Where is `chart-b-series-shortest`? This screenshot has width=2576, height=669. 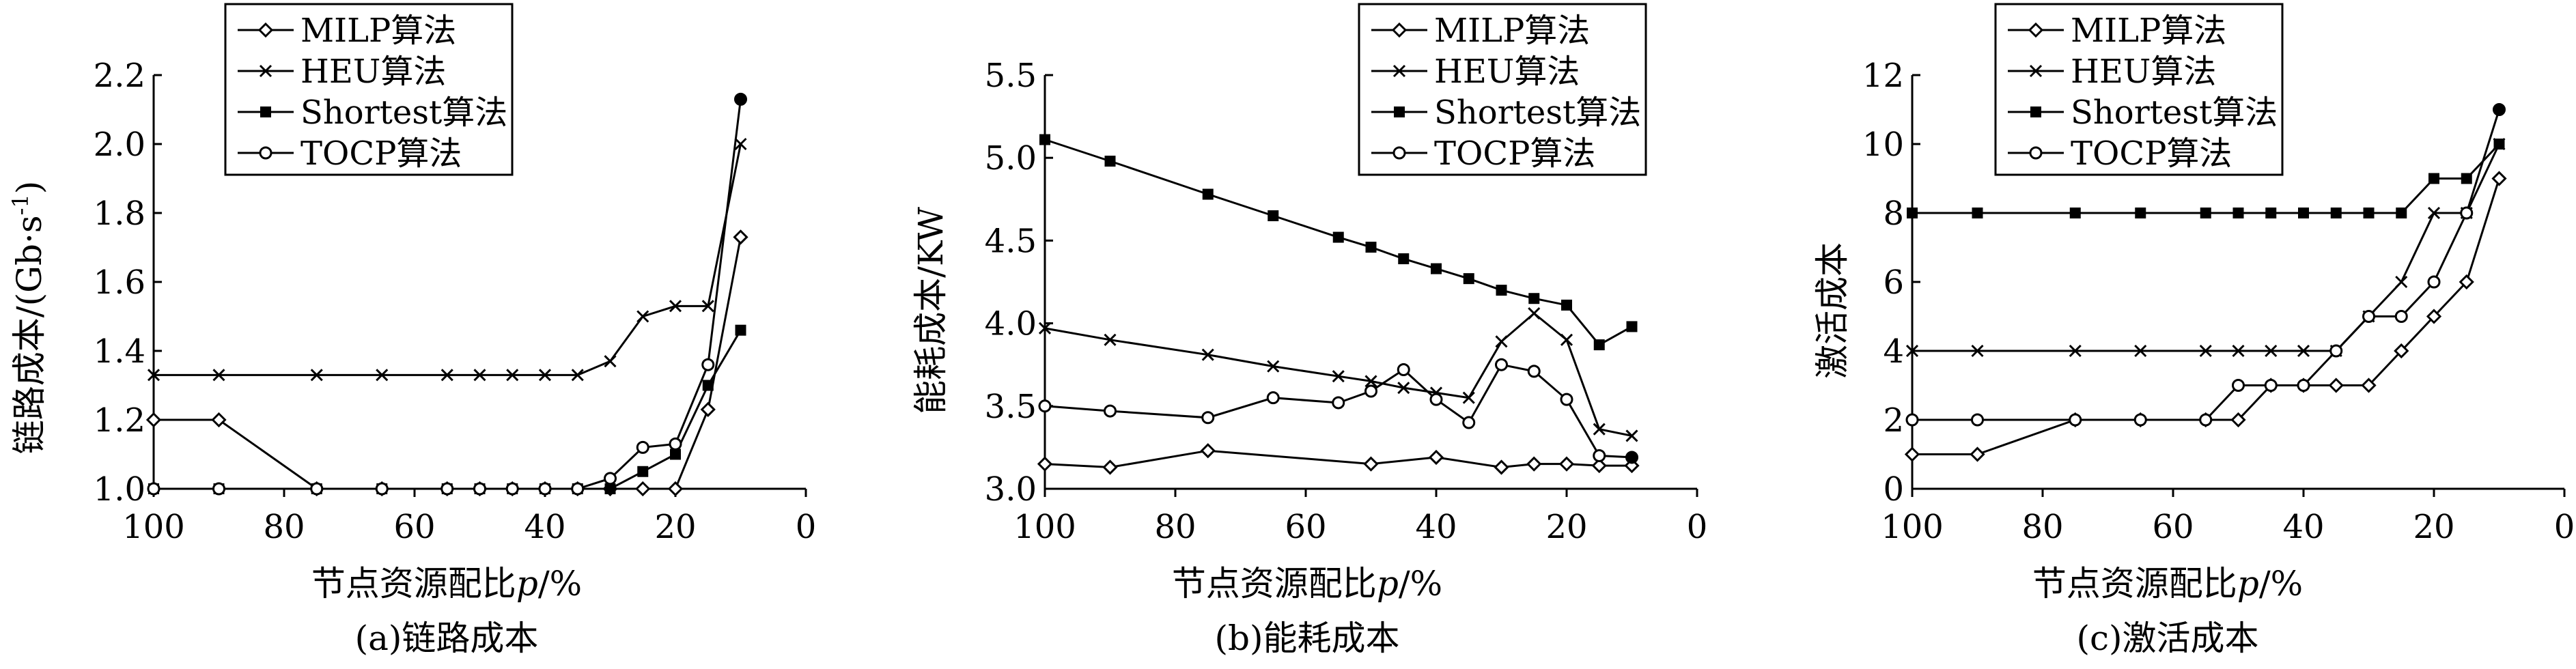
chart-b-series-shortest is located at coordinates (1338, 242).